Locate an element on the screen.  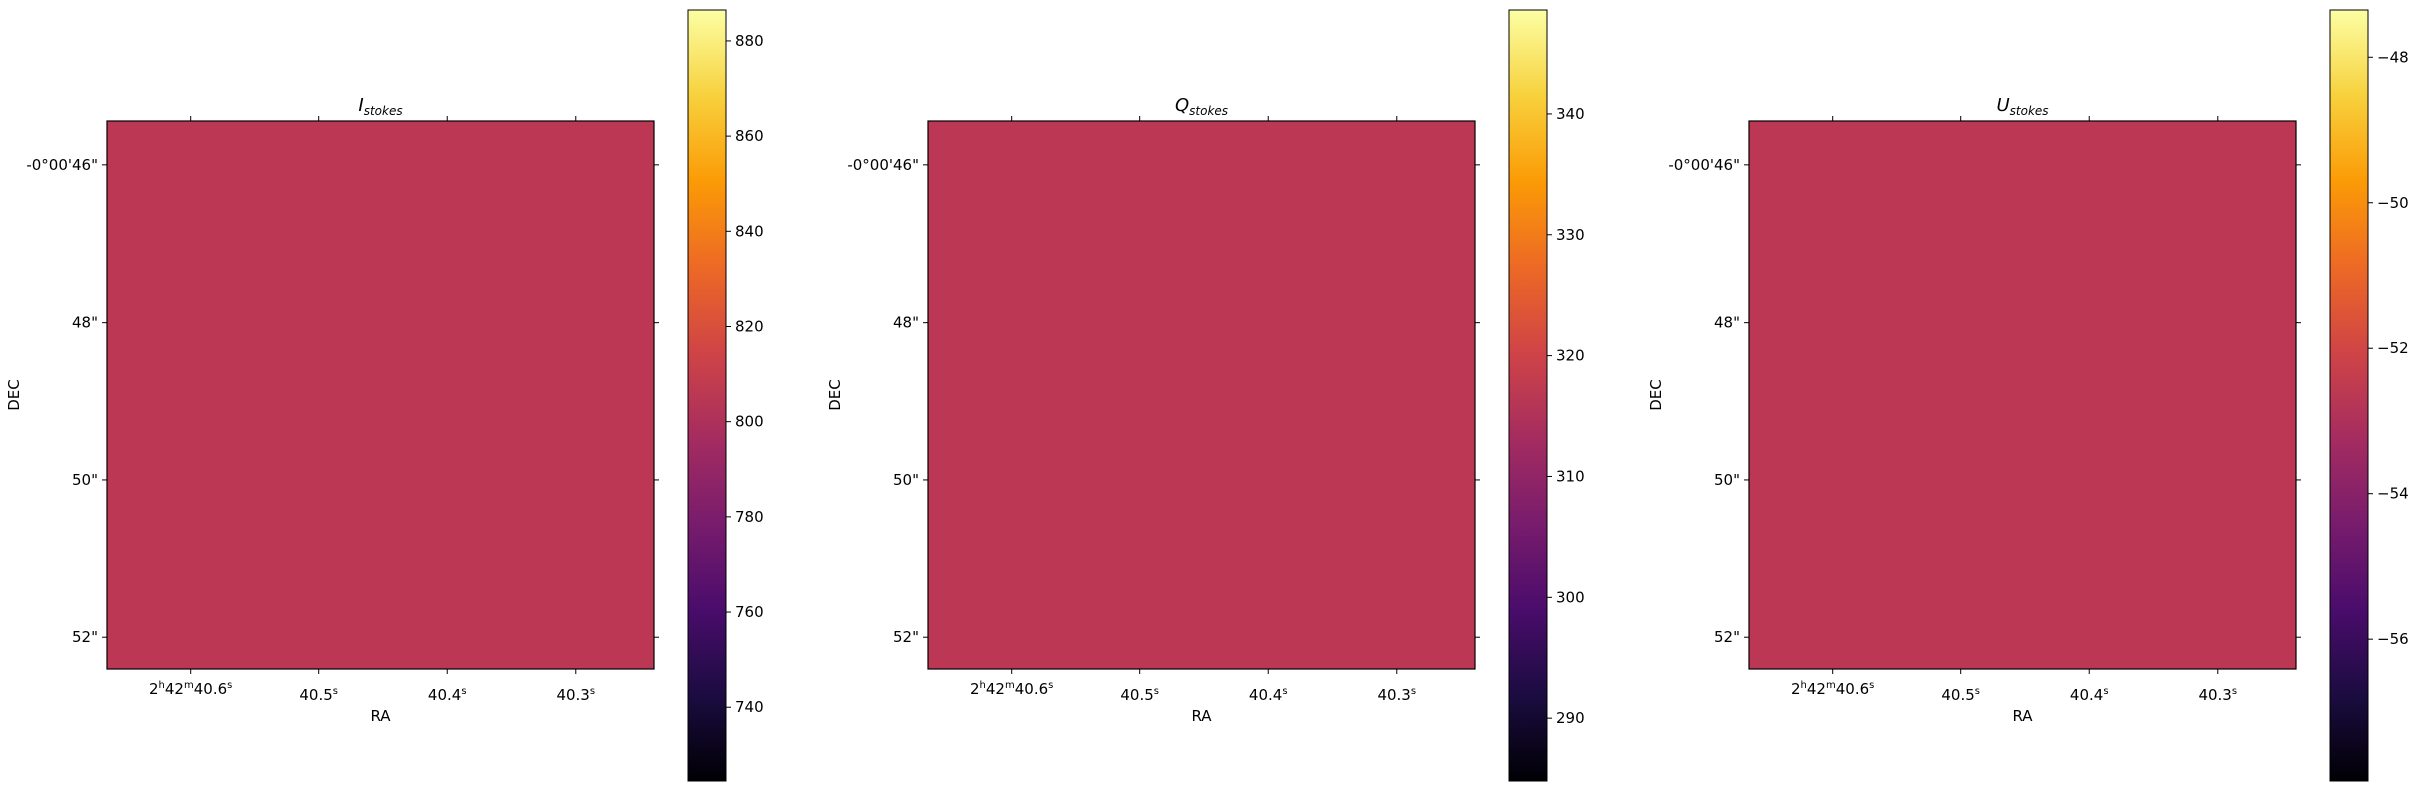
colorbar-tick-label: 820 is located at coordinates (749, 326).